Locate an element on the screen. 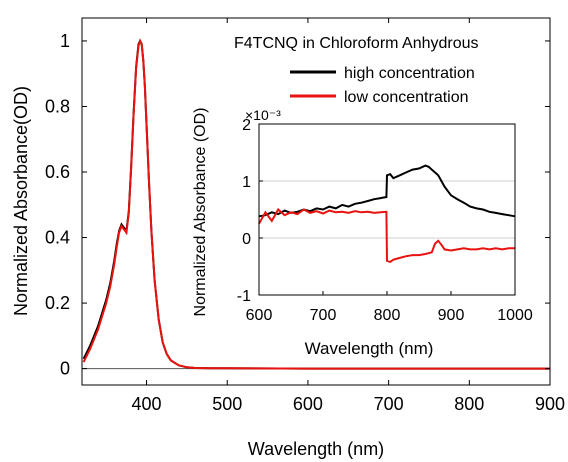 The image size is (568, 462). main-x-tick-label: 600 is located at coordinates (308, 404).